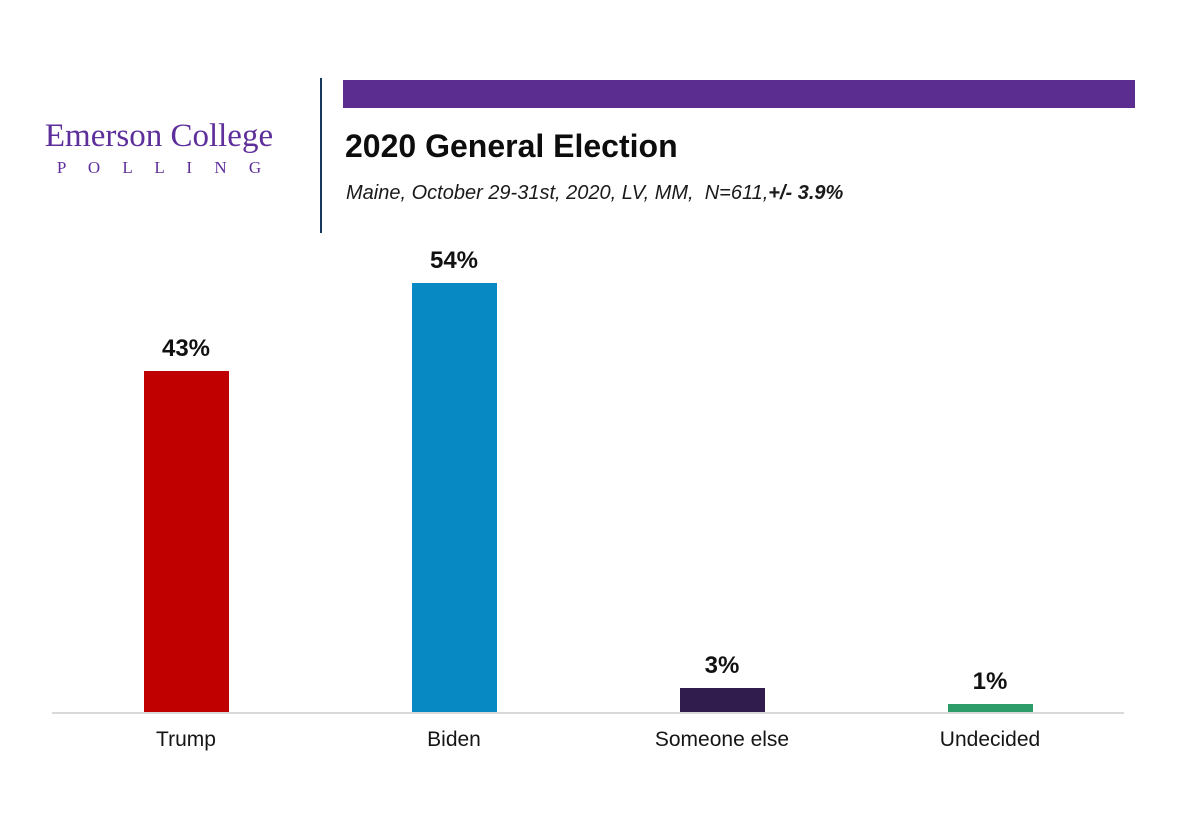 The height and width of the screenshot is (831, 1200). I want to click on x-axis-label-biden: Biden, so click(454, 739).